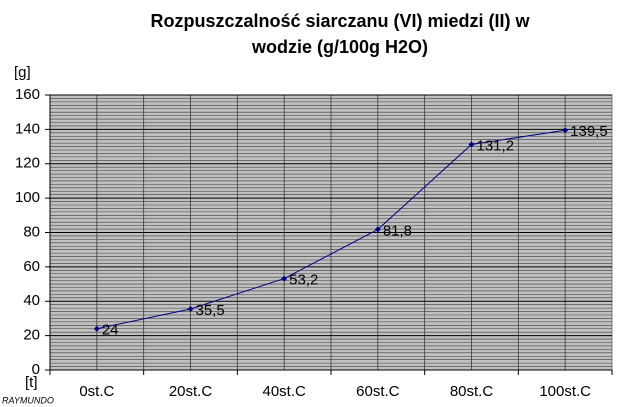  I want to click on y-tick-label: 20, so click(31, 335).